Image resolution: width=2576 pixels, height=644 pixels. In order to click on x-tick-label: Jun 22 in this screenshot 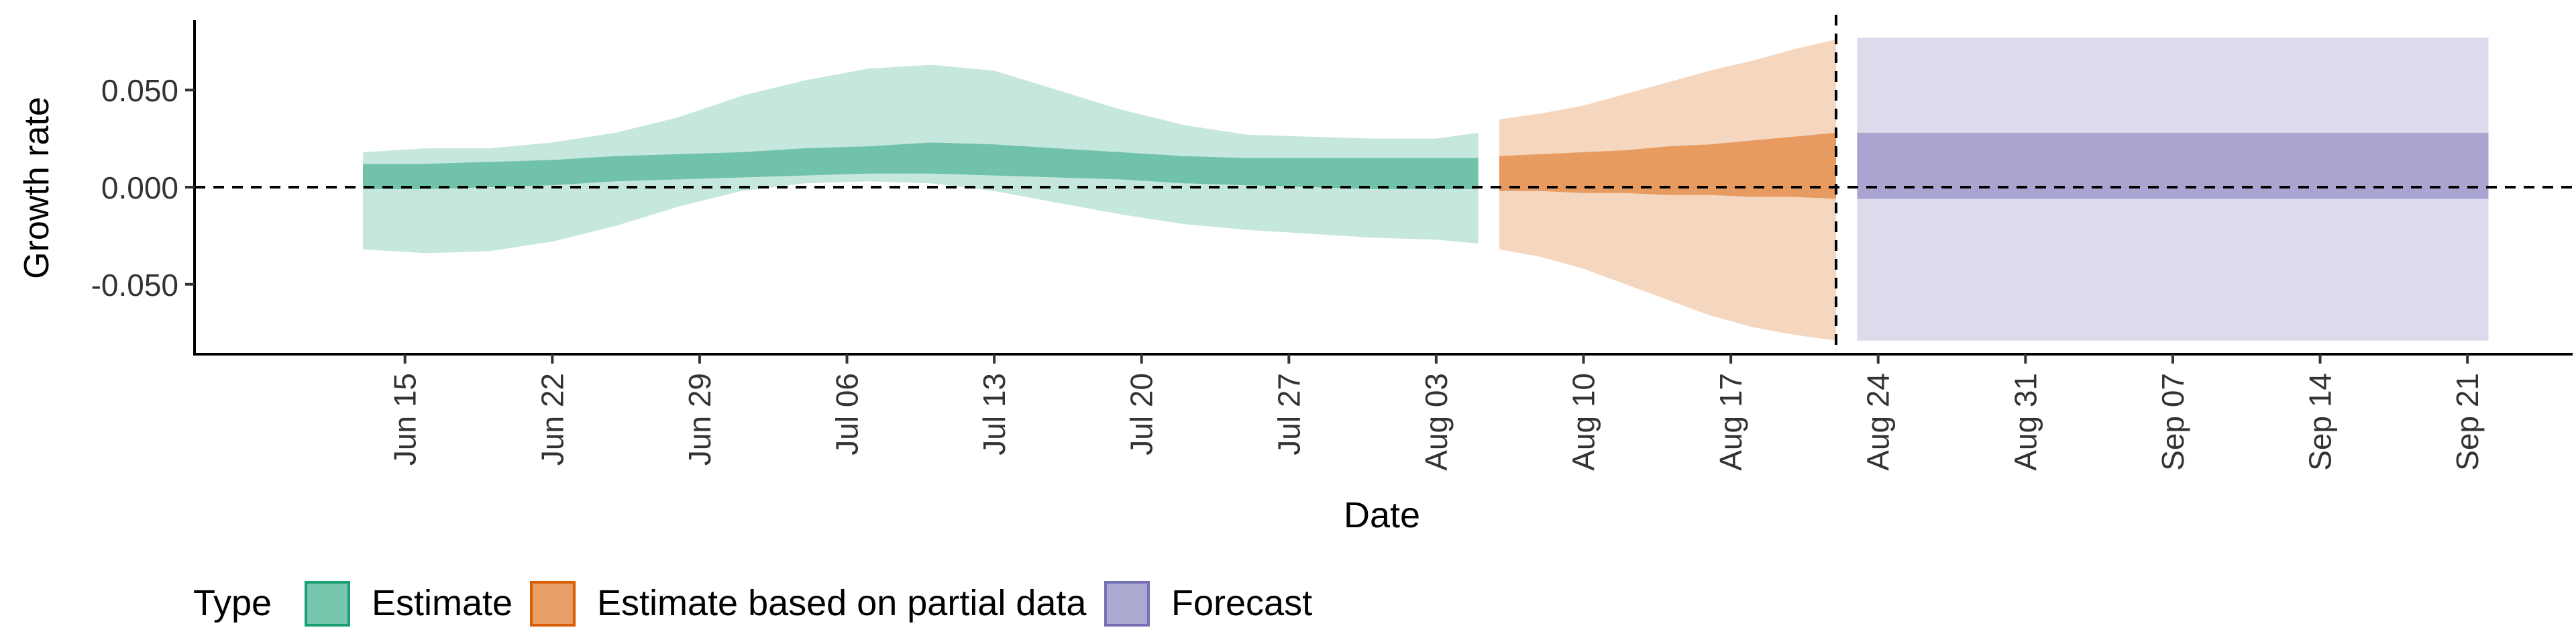, I will do `click(552, 419)`.